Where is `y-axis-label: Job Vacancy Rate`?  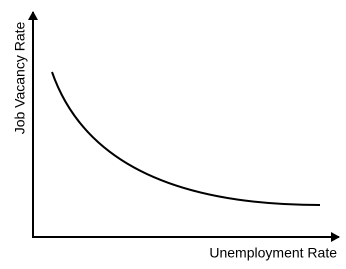 y-axis-label: Job Vacancy Rate is located at coordinates (20, 78).